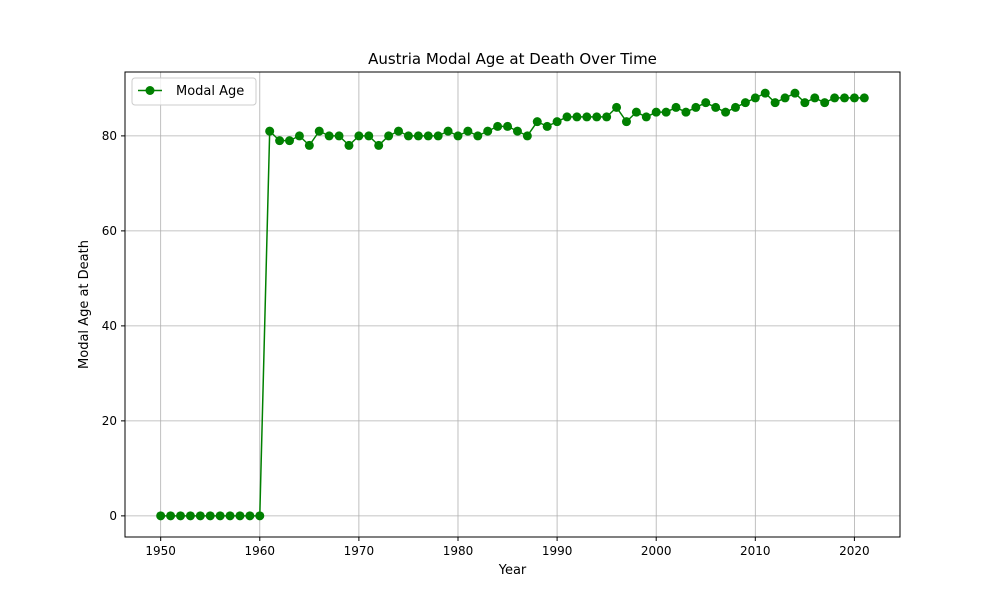 The image size is (1000, 600). Describe the element at coordinates (109, 231) in the screenshot. I see `y-tick-label: 60` at that location.